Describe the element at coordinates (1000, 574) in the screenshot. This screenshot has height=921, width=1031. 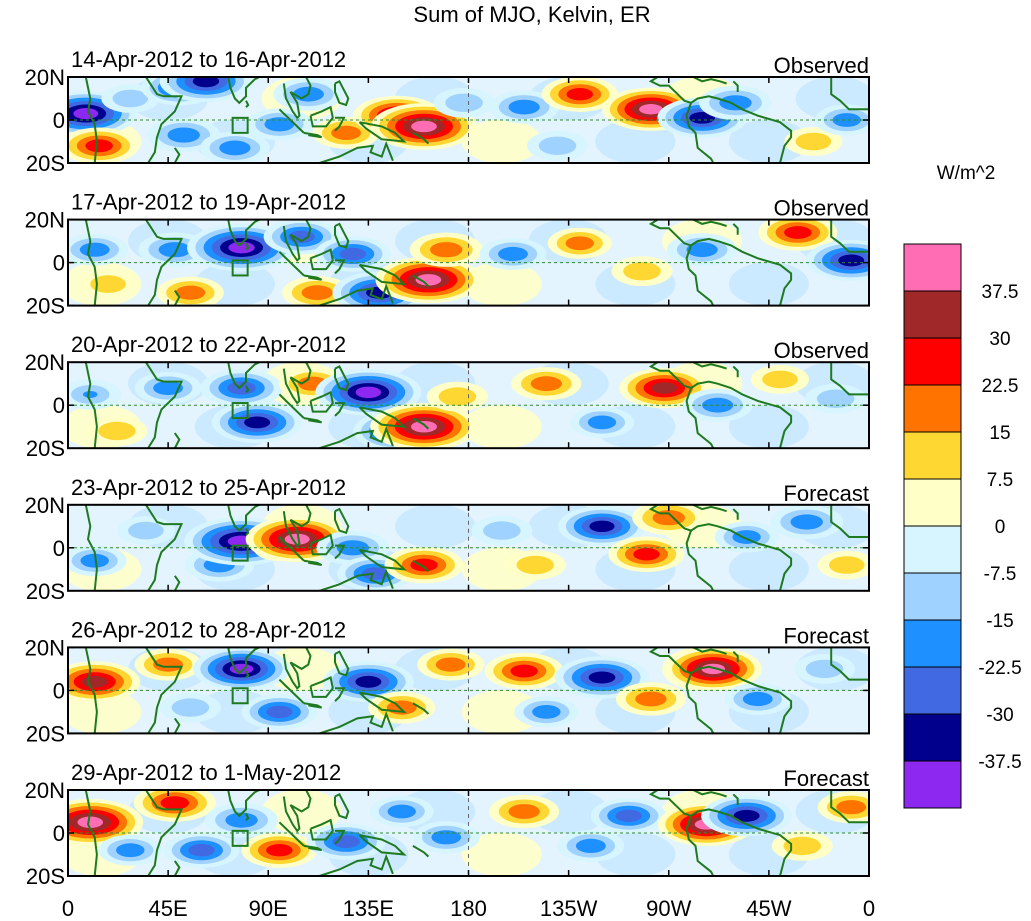
I see `colorbar-label: -7.5` at that location.